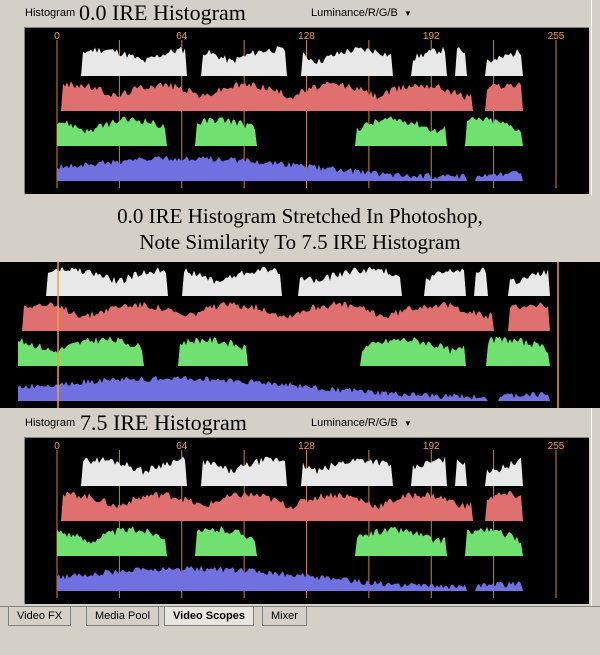 This screenshot has height=655, width=600. I want to click on bottom-section-label: Histogram, so click(50, 423).